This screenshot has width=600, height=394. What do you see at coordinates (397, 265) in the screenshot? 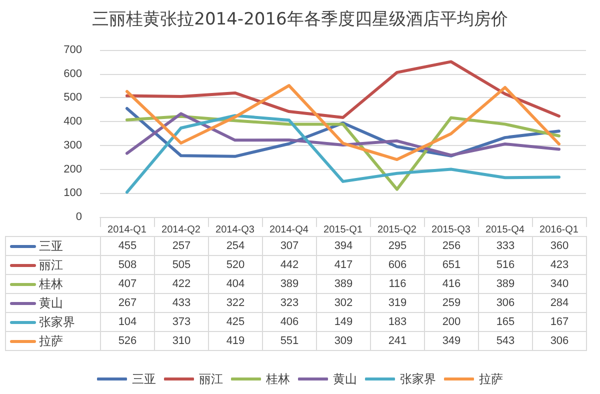
I see `data-label: 606` at bounding box center [397, 265].